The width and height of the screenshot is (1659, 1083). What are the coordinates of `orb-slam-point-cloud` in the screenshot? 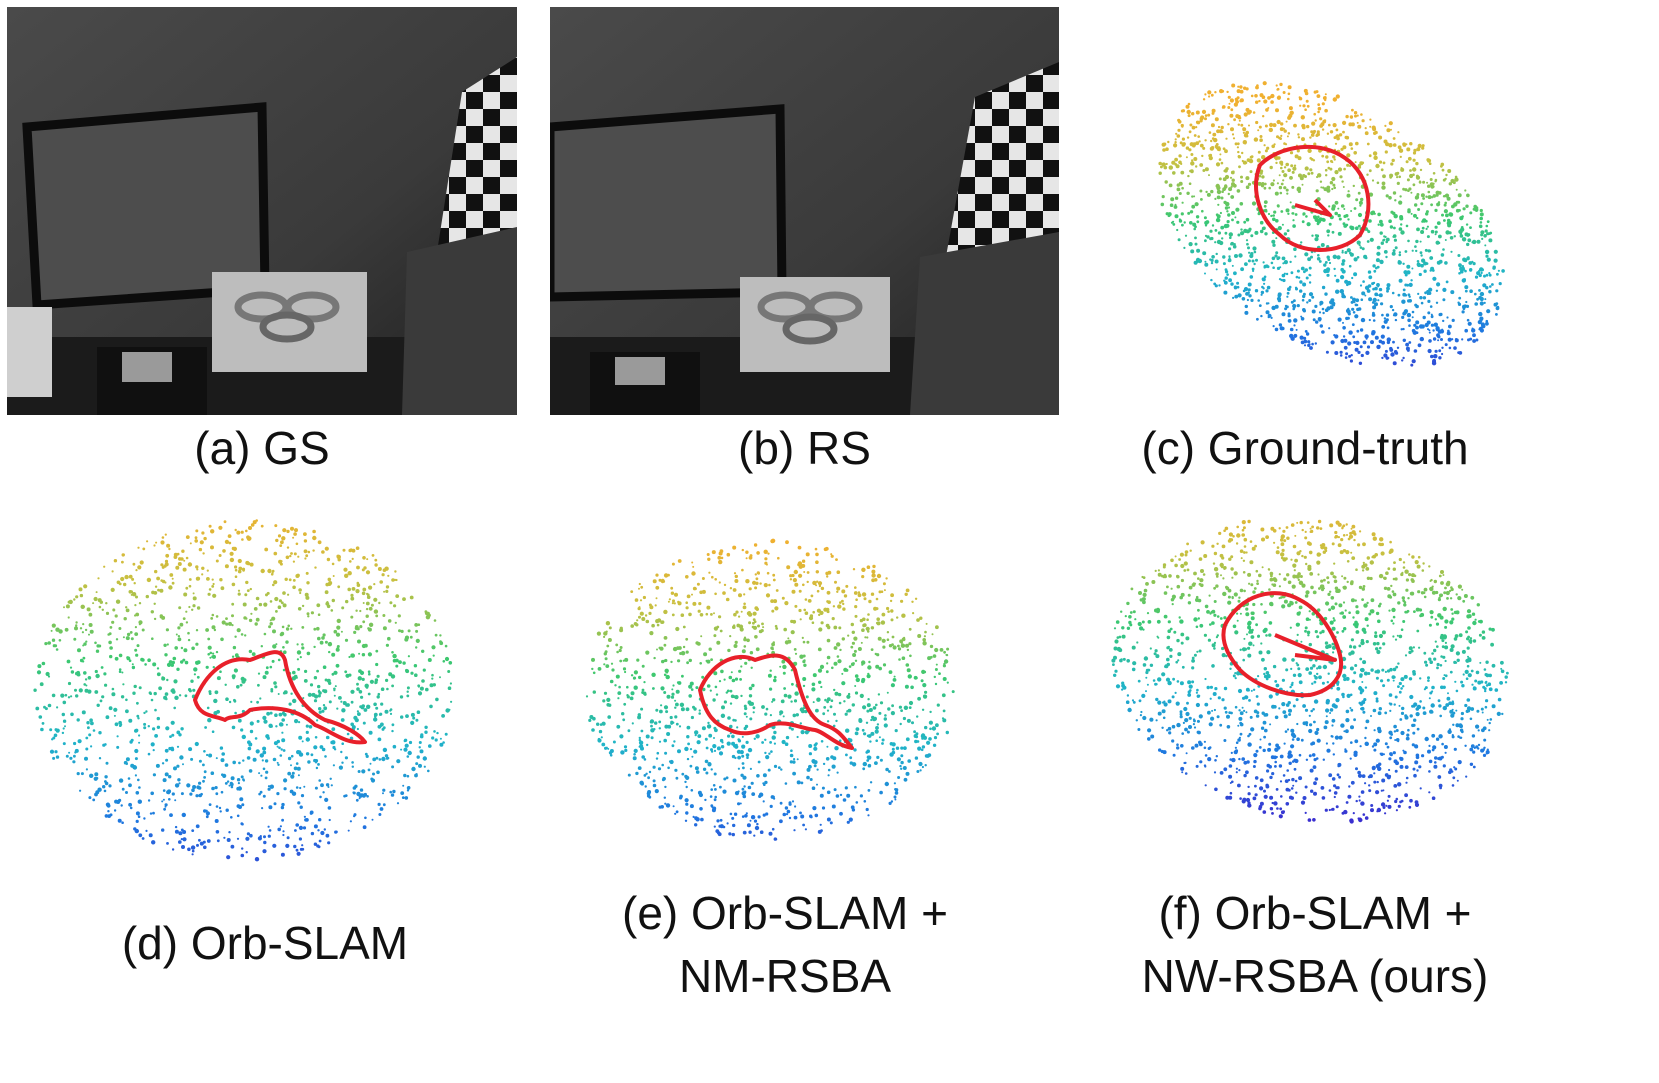 It's located at (255, 670).